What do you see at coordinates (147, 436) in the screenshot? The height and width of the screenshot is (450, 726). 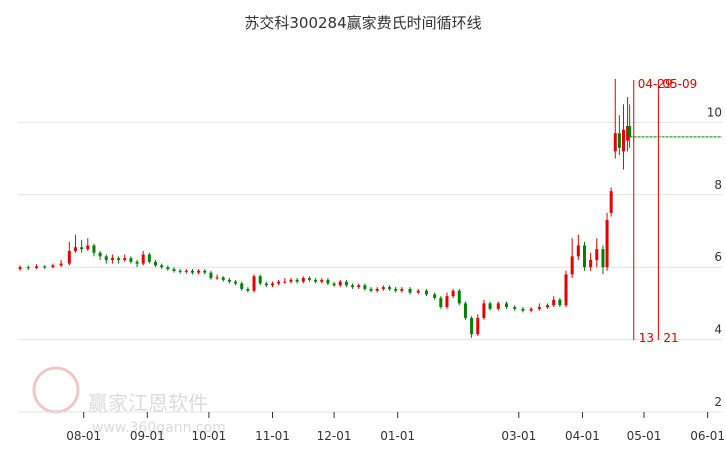 I see `x-tick-label: 09-01` at bounding box center [147, 436].